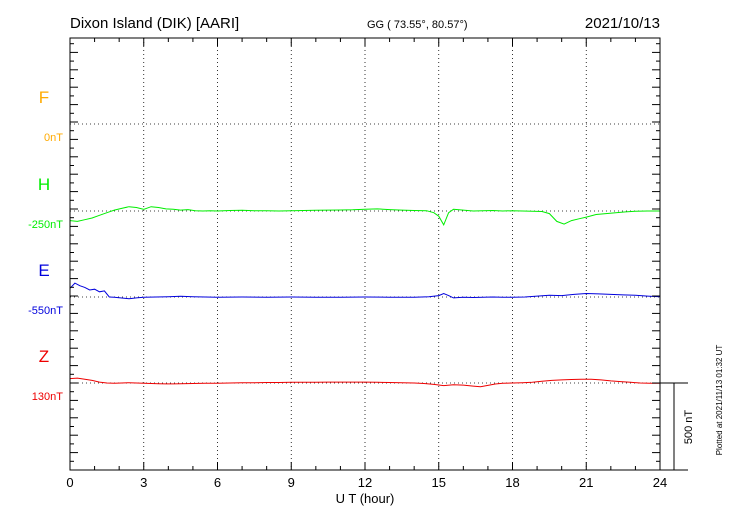 The width and height of the screenshot is (730, 520). I want to click on x-tick-label-6: 6, so click(217, 482).